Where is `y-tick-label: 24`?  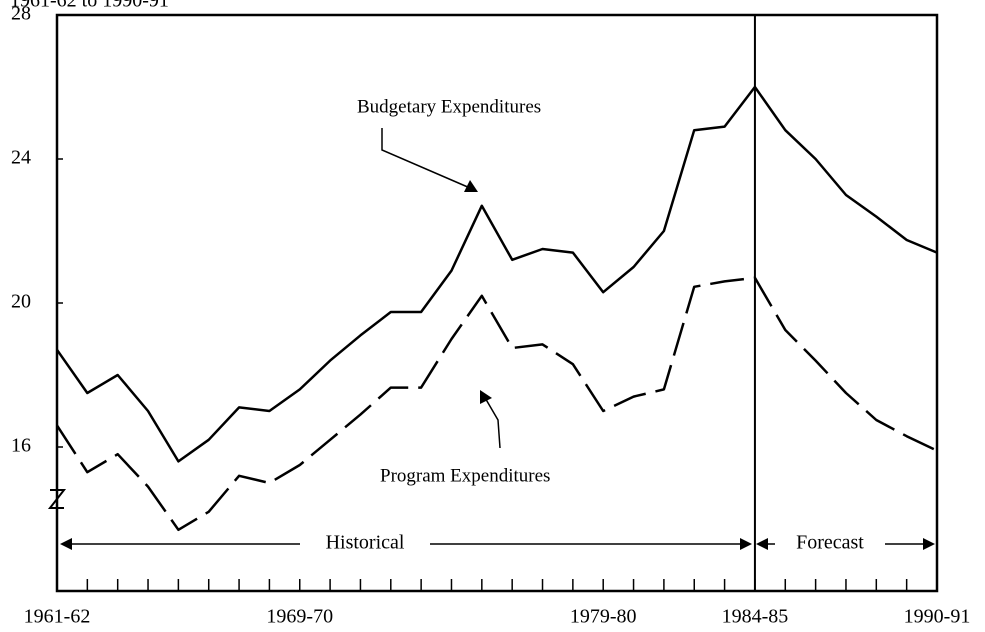 y-tick-label: 24 is located at coordinates (21, 158).